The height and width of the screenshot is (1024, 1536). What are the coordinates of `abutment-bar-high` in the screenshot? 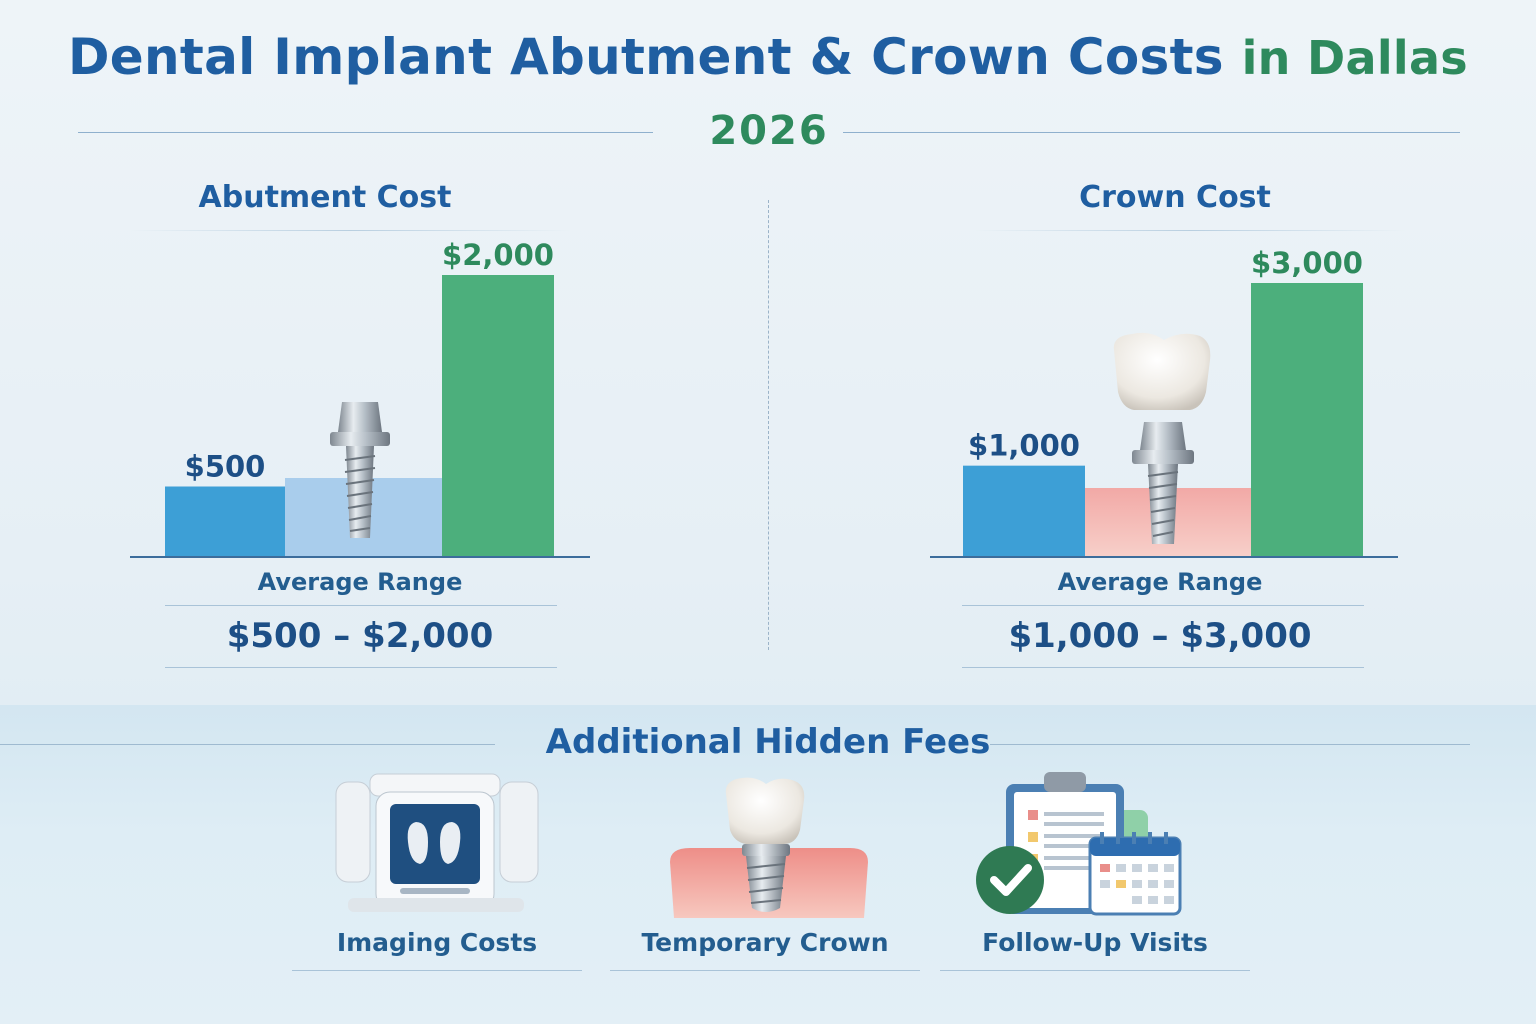 It's located at (498, 416).